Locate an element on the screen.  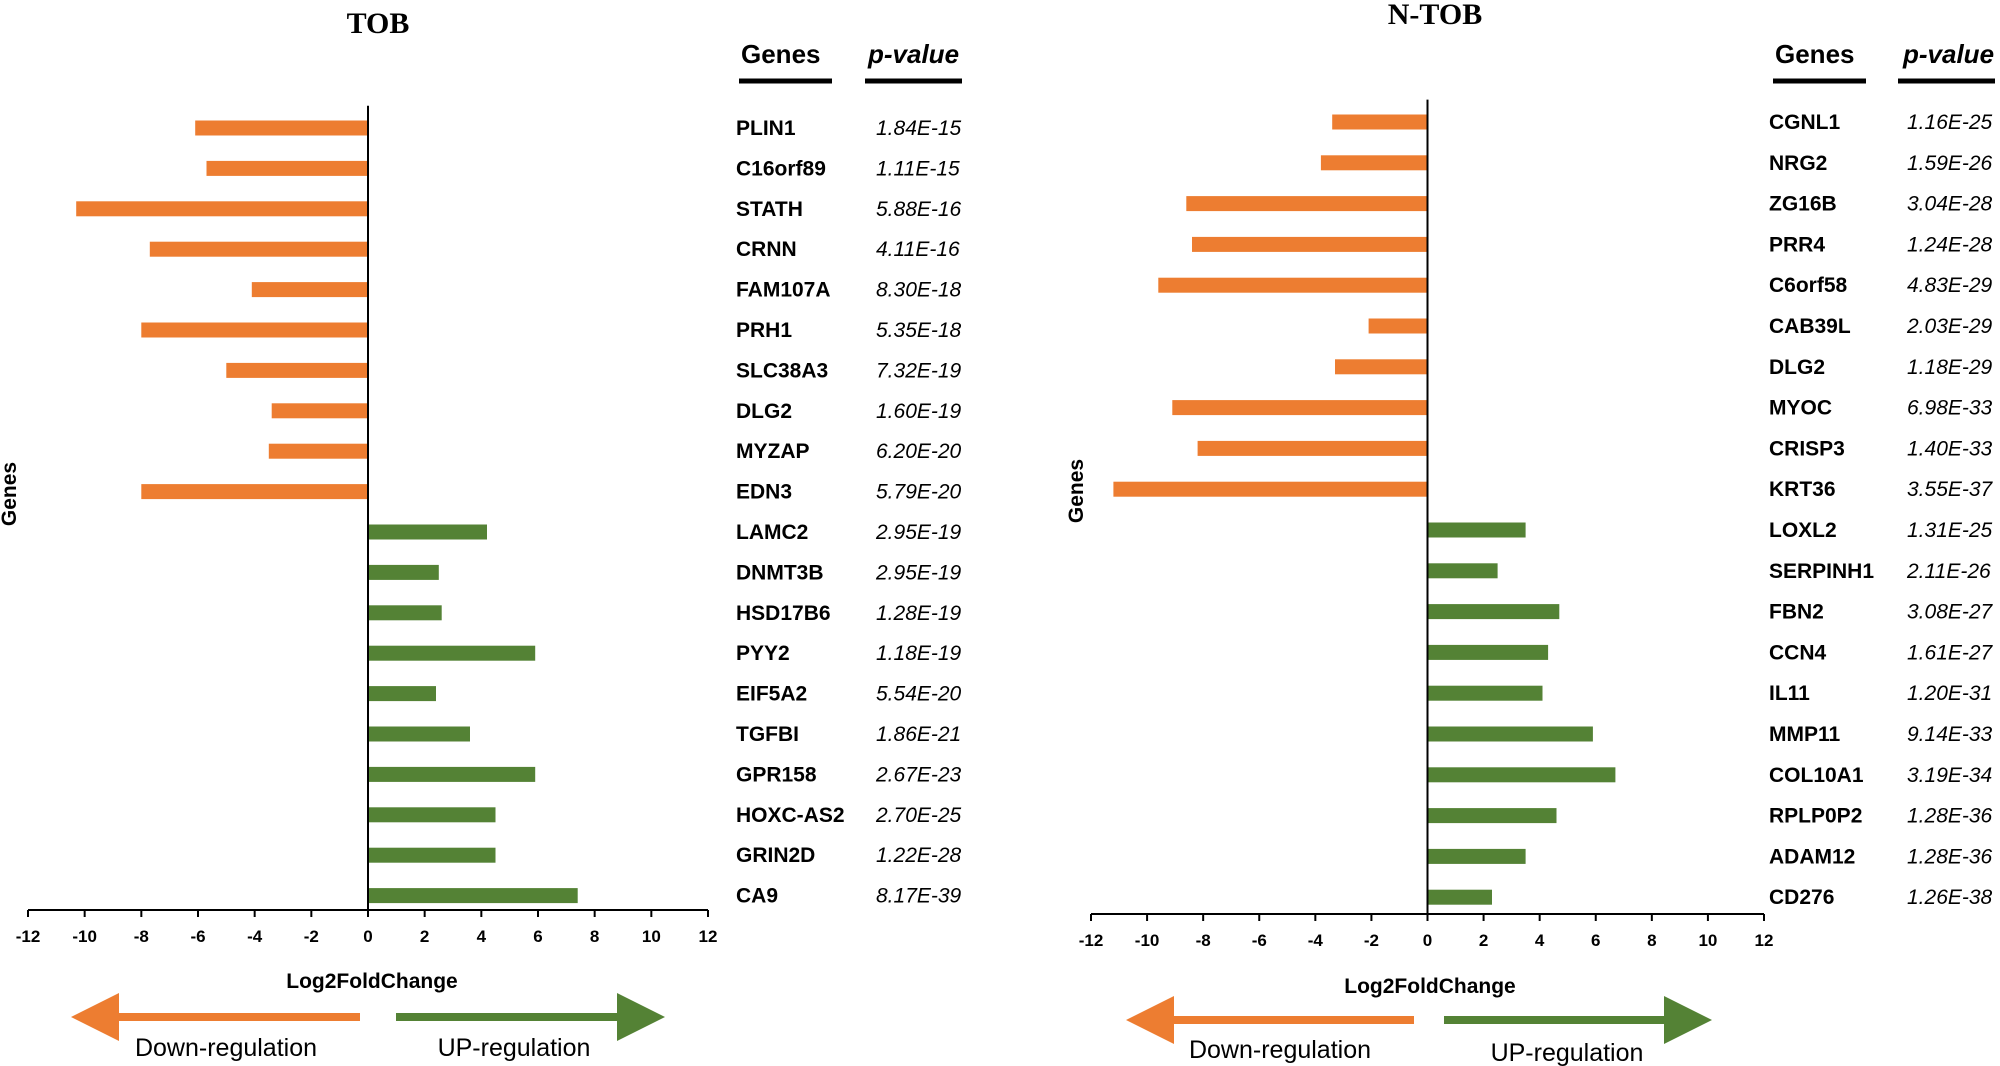
bar-crisp3 is located at coordinates (1312, 448).